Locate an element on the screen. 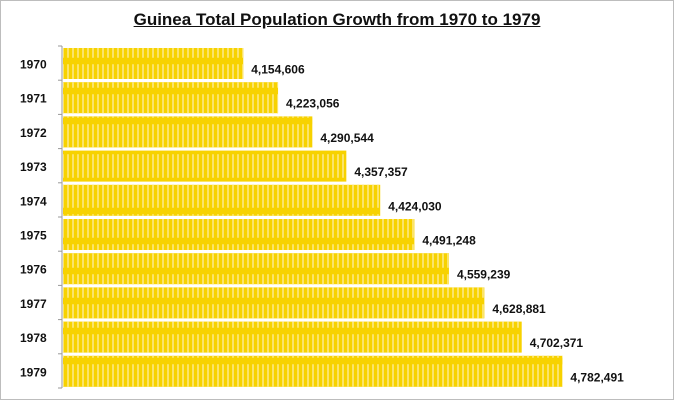 The height and width of the screenshot is (400, 674). data-label: 4,628,881 is located at coordinates (519, 309).